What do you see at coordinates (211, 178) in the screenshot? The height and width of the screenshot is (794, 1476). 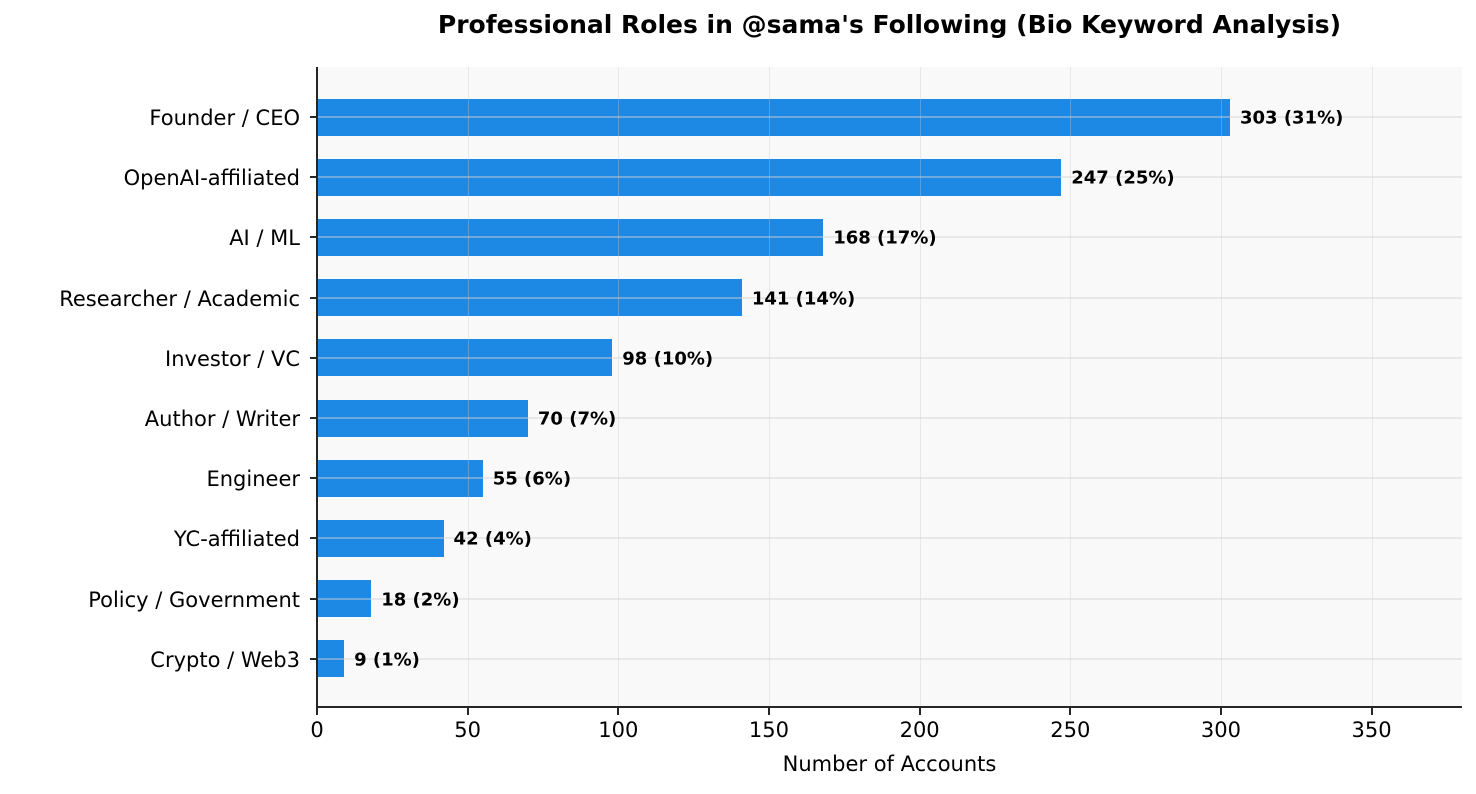 I see `y-tick-label: OpenAI-affiliated` at bounding box center [211, 178].